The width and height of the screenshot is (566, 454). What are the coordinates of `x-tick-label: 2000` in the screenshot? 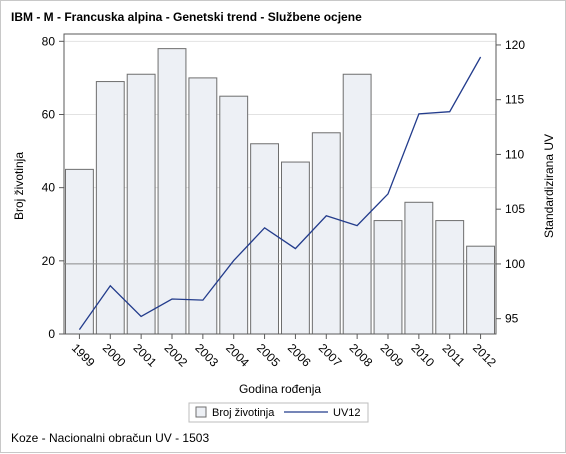 It's located at (114, 355).